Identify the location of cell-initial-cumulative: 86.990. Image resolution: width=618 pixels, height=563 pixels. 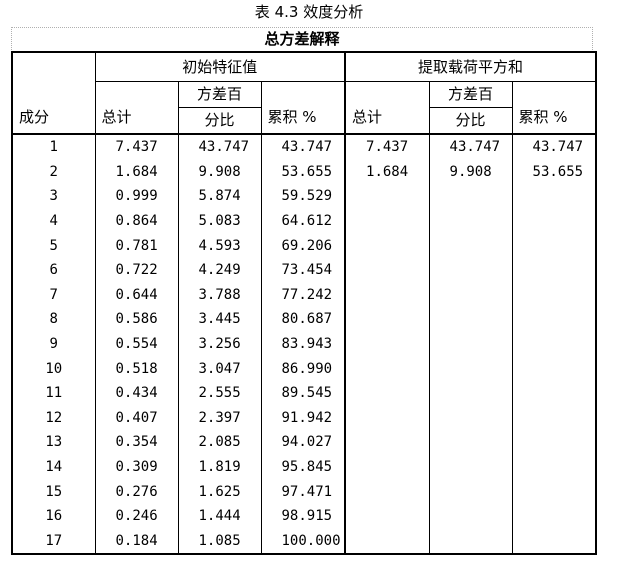
(303, 368).